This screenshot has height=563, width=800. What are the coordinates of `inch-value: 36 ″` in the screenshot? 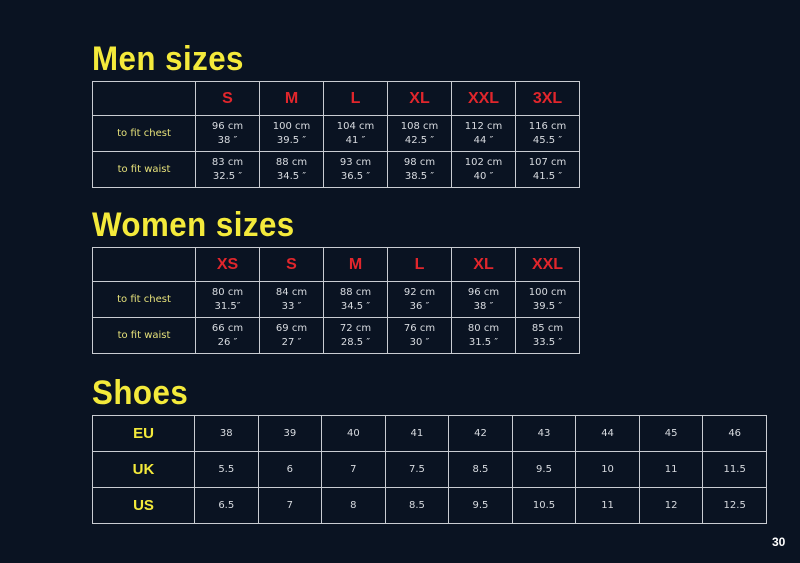 It's located at (419, 306).